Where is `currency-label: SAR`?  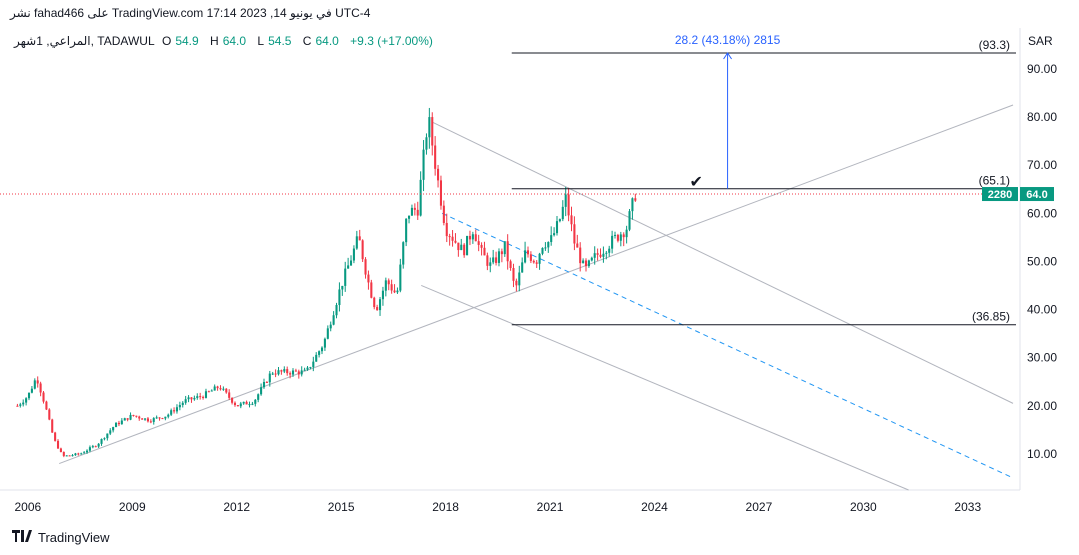
currency-label: SAR is located at coordinates (1040, 41).